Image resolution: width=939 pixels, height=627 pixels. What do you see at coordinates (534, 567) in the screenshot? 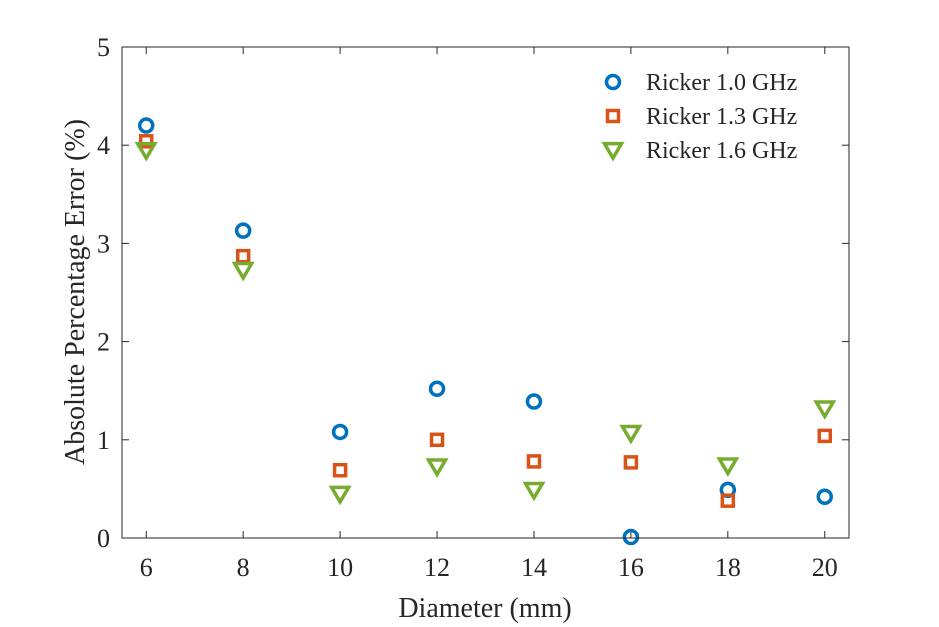
I see `x-tick-label: 14` at bounding box center [534, 567].